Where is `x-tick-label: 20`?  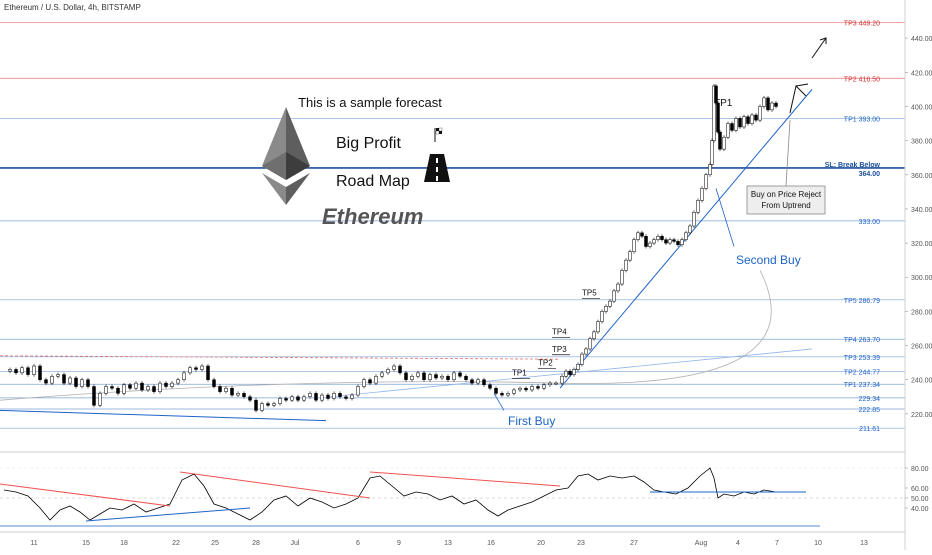 x-tick-label: 20 is located at coordinates (541, 543).